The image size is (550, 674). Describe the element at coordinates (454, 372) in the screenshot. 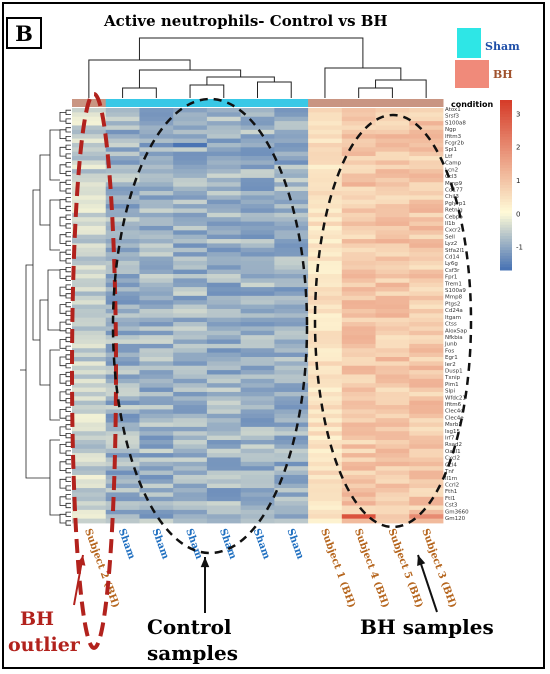

I see `row-label: Dusp1` at that location.